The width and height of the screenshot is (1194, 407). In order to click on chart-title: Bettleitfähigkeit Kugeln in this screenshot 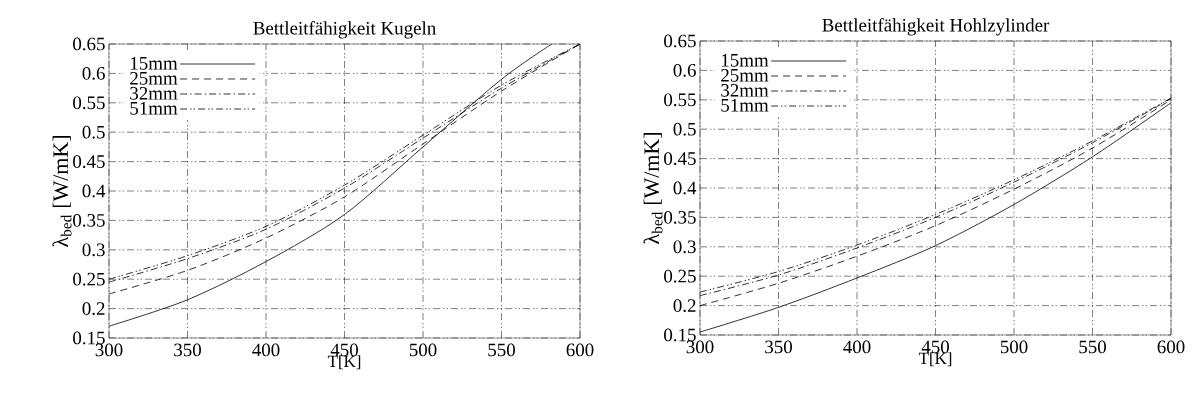, I will do `click(344, 30)`.